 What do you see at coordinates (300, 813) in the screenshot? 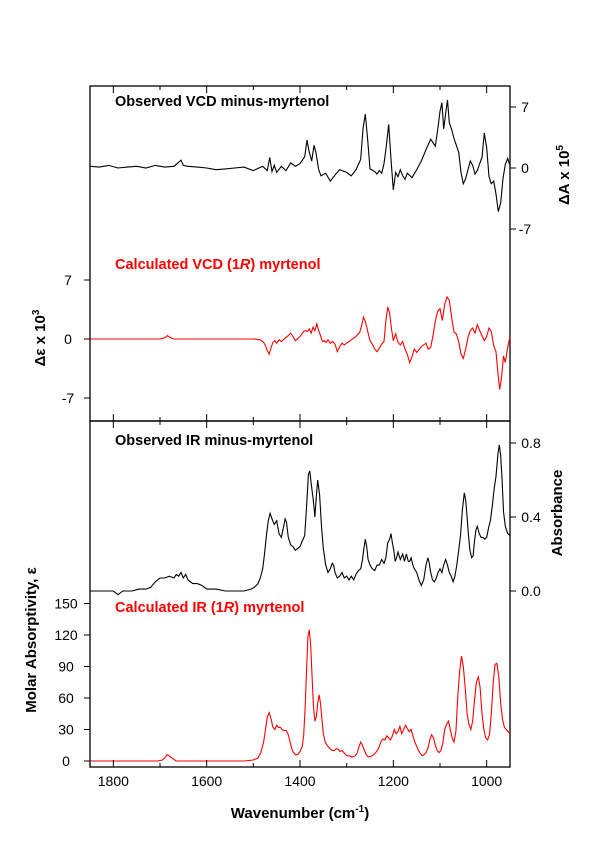
I see `x-axis-title: Wavenumber (cm-1)` at bounding box center [300, 813].